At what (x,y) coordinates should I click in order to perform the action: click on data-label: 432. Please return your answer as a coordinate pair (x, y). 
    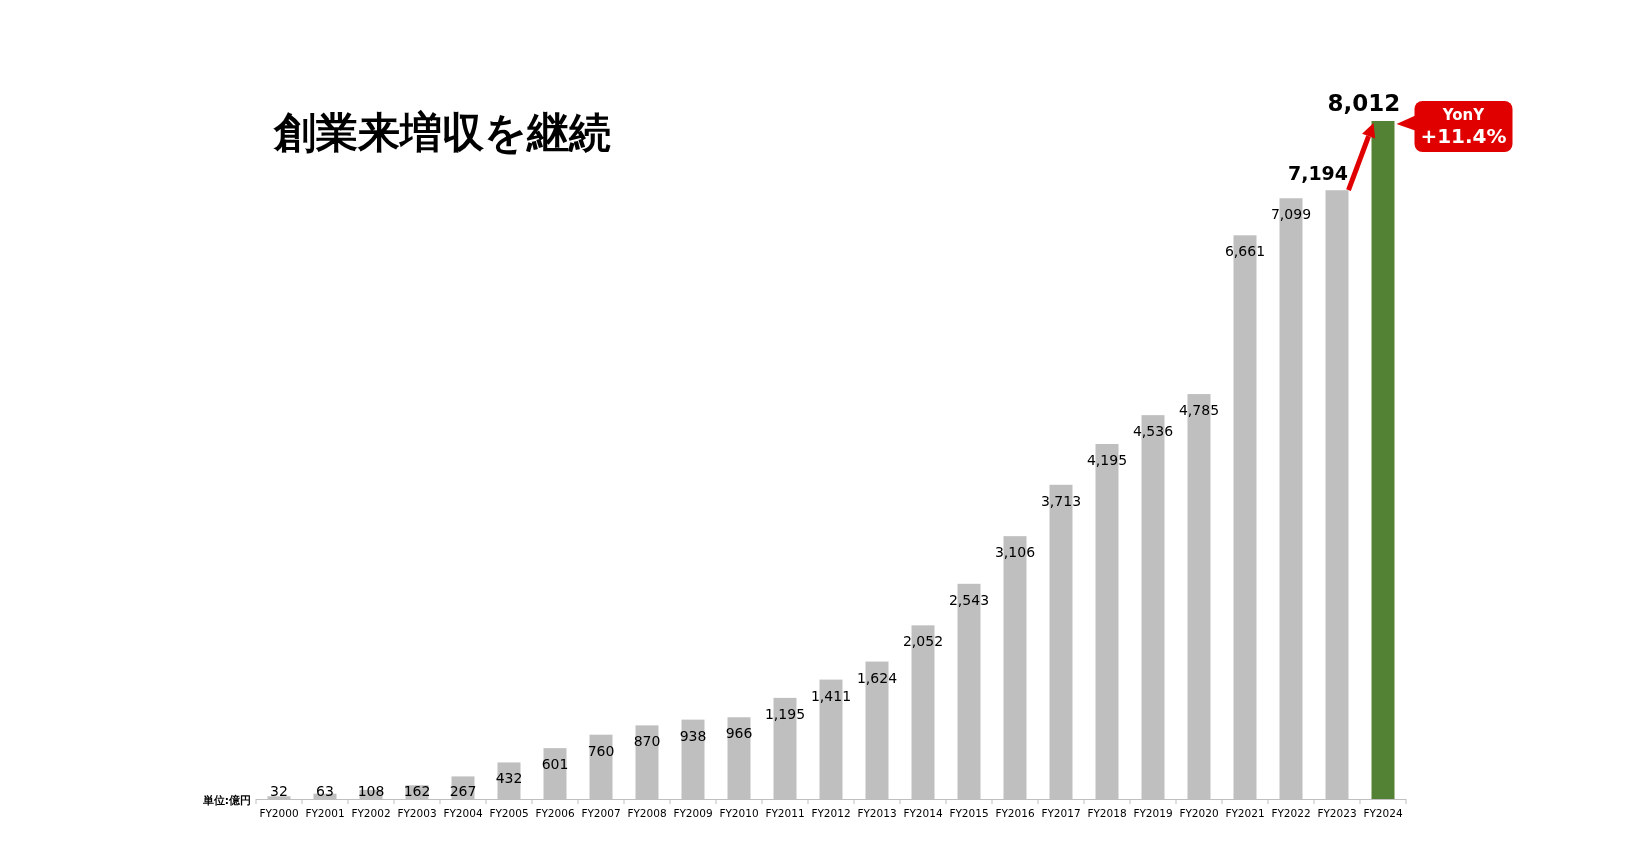
    Looking at the image, I should click on (509, 778).